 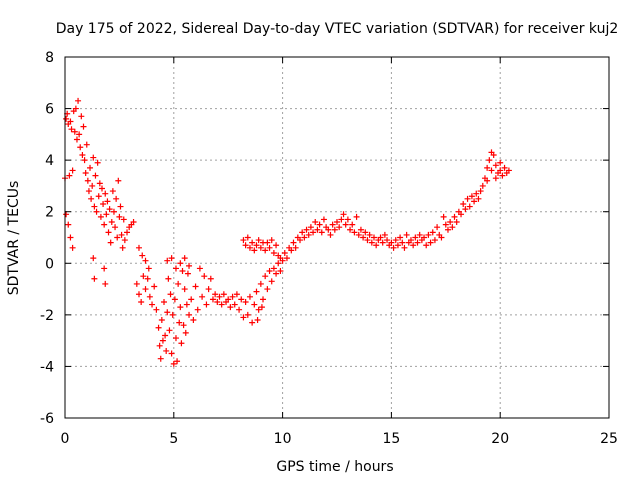 What do you see at coordinates (14, 238) in the screenshot?
I see `y-axis-label: SDTVAR / TECUs` at bounding box center [14, 238].